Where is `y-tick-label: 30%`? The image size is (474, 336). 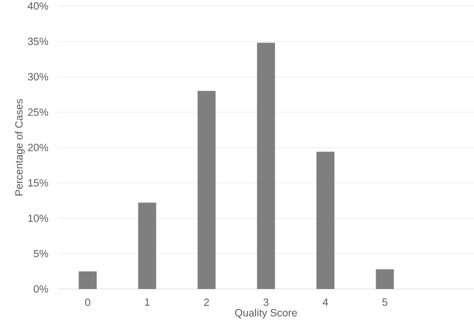
y-tick-label: 30% is located at coordinates (38, 76).